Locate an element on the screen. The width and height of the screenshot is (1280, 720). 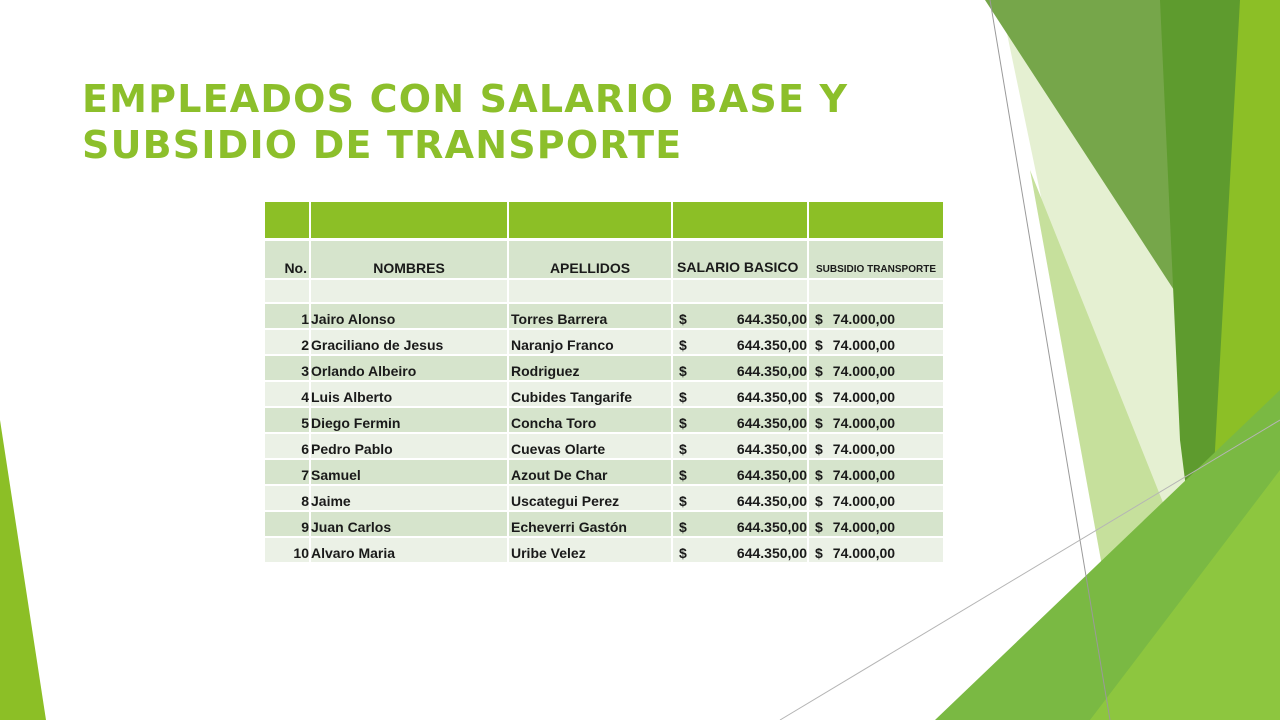
cell-nombres: Alvaro Maria is located at coordinates (409, 550).